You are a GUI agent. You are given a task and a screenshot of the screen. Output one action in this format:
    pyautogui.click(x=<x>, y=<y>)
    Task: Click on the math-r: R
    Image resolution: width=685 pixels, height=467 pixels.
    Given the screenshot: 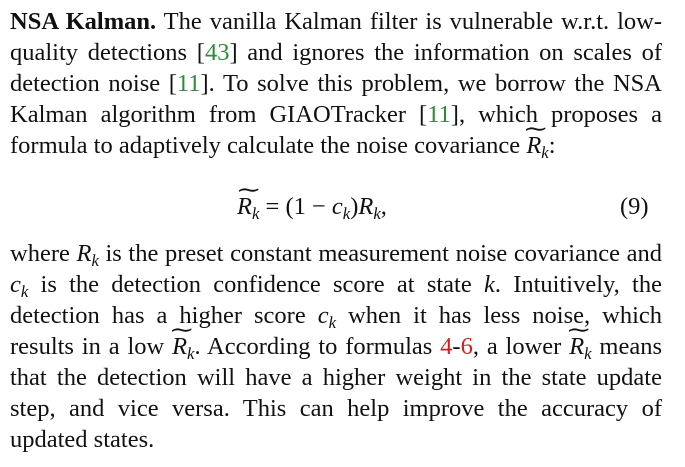 What is the action you would take?
    pyautogui.click(x=84, y=253)
    